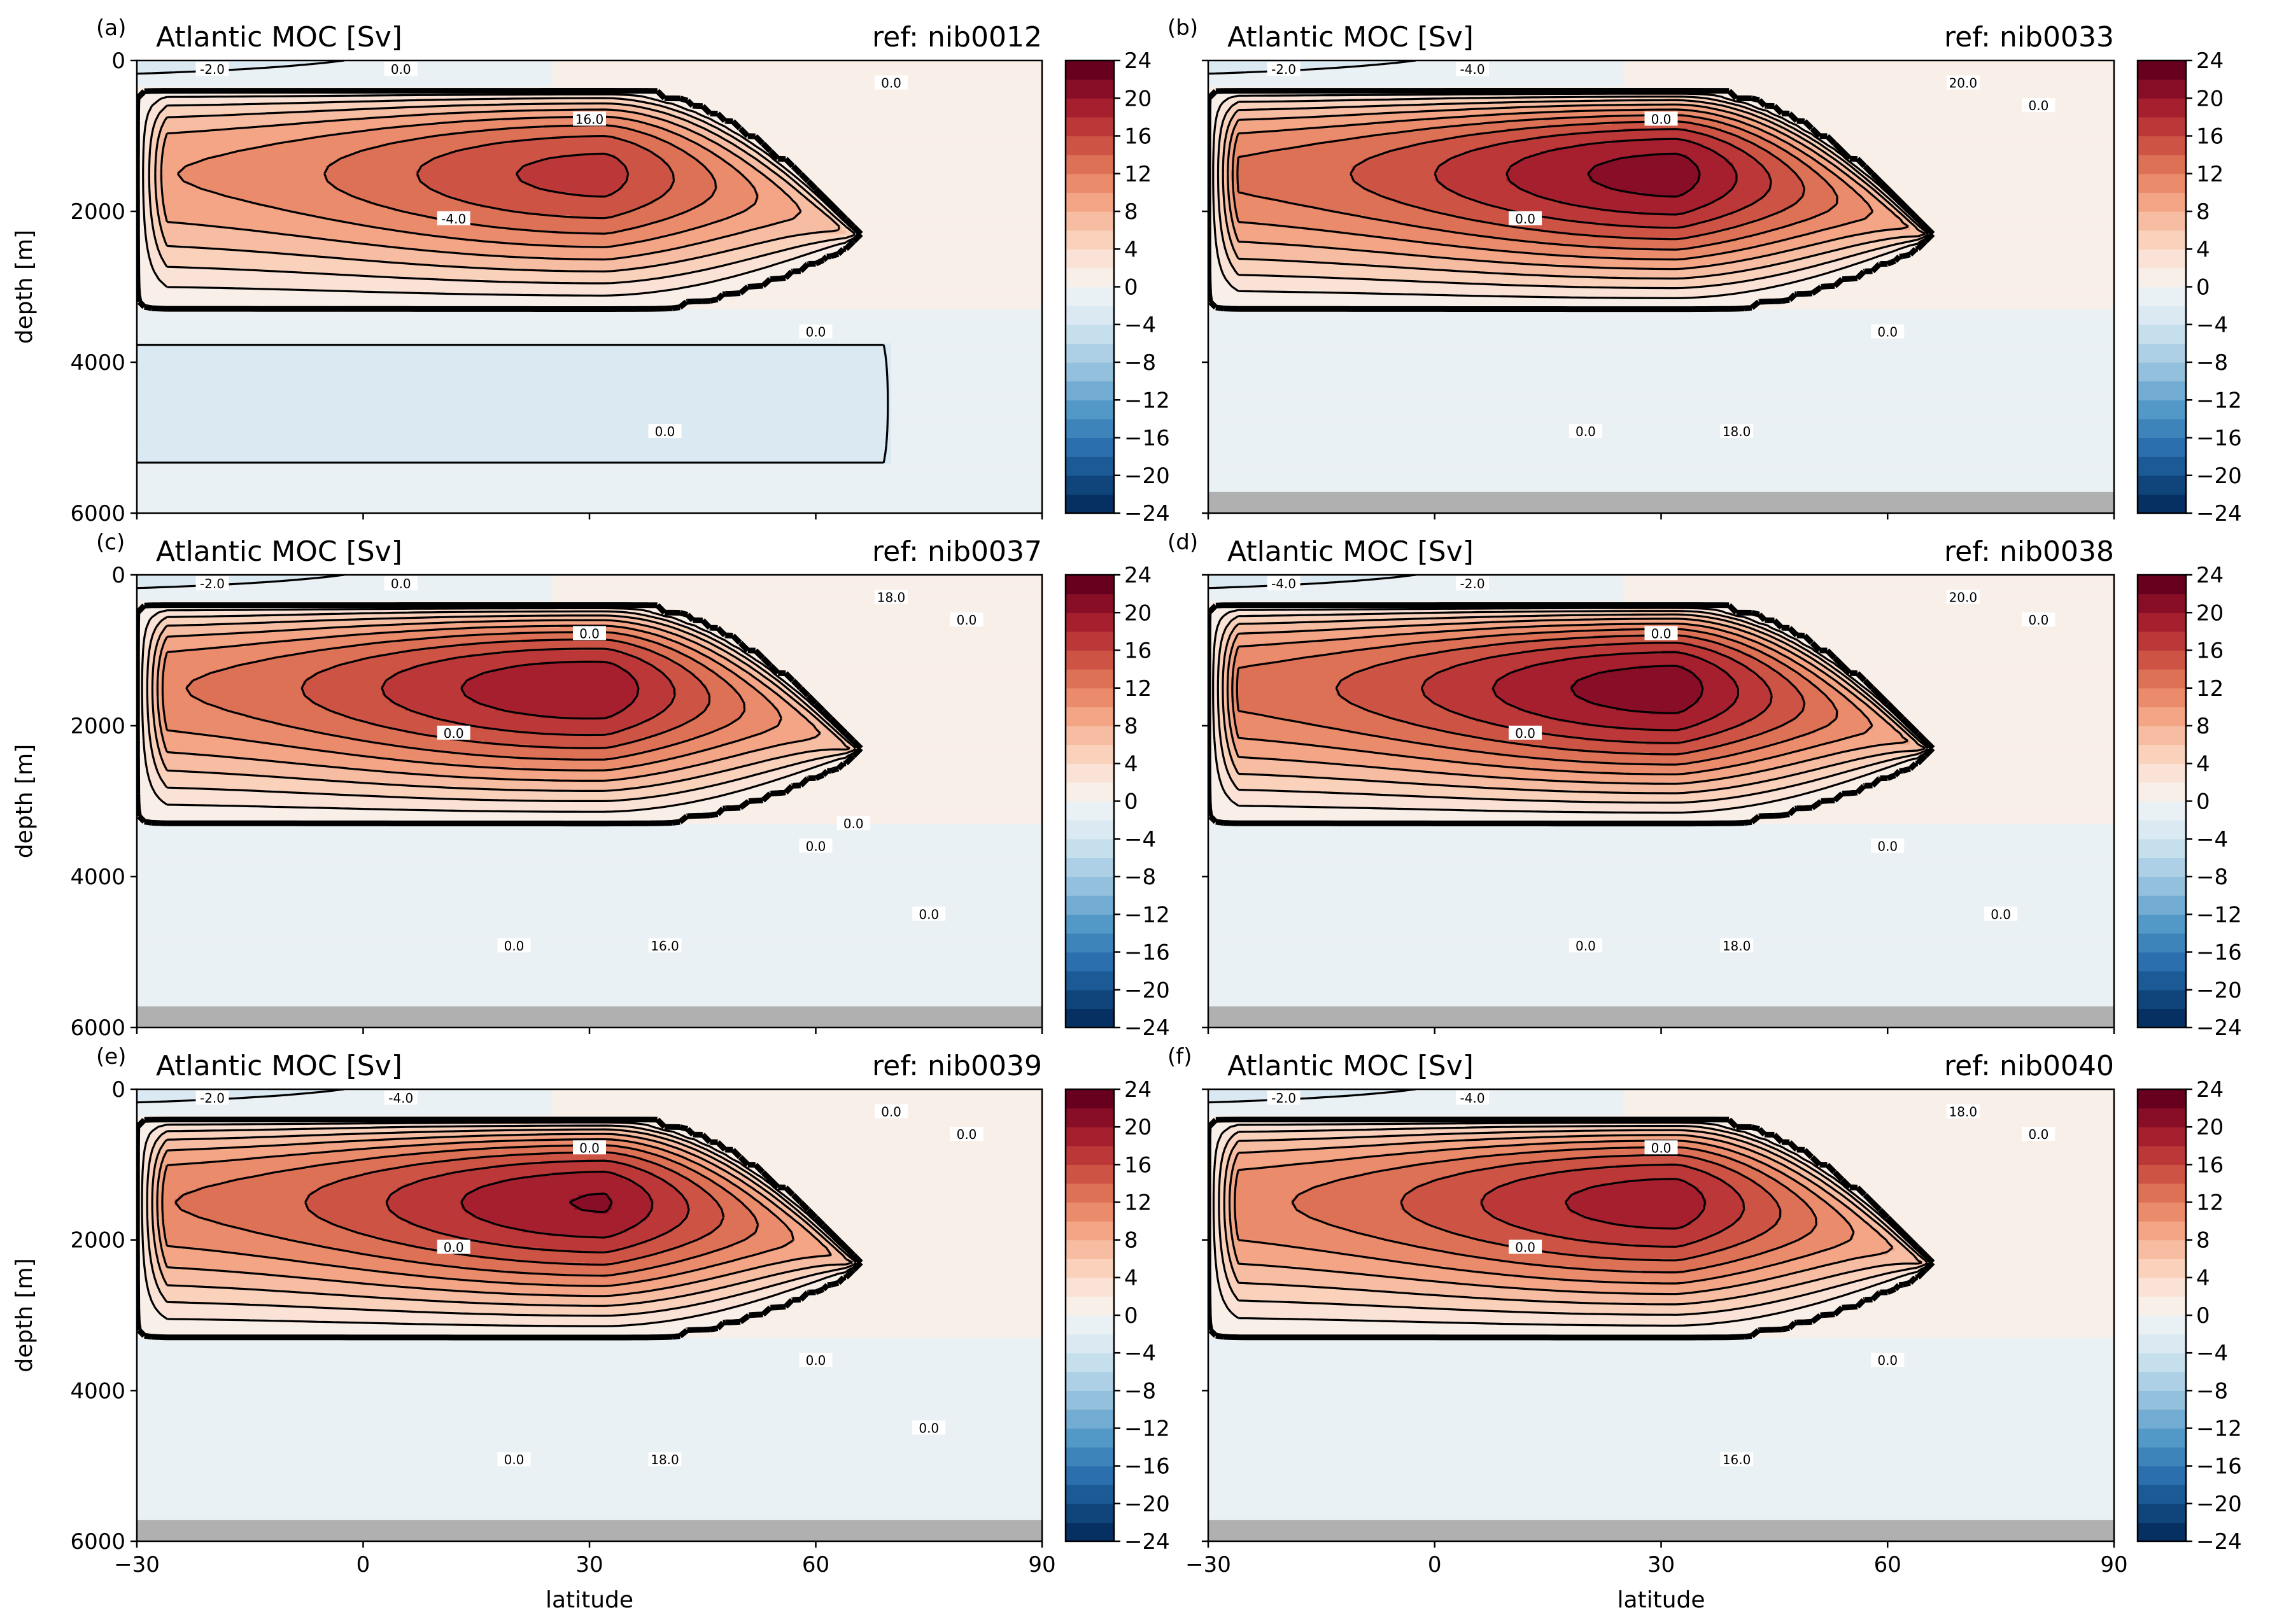 The height and width of the screenshot is (1624, 2270). I want to click on panel-letter: (d), so click(1182, 542).